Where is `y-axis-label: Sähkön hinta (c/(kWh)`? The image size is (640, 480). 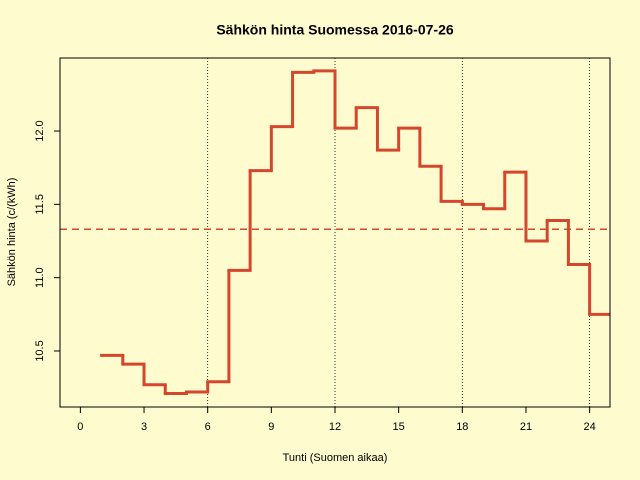
y-axis-label: Sähkön hinta (c/(kWh) is located at coordinates (12, 232).